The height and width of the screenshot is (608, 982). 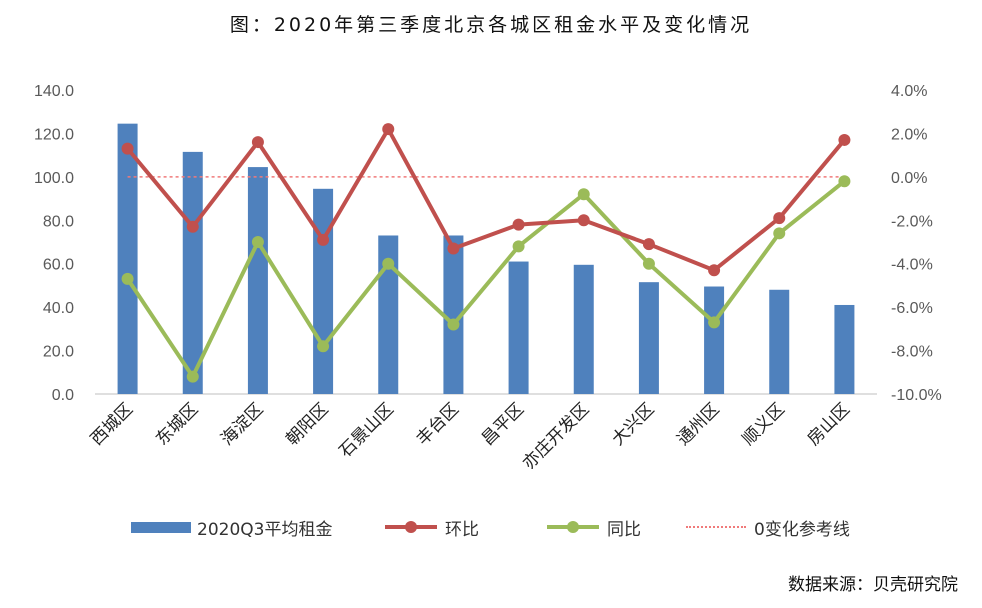 What do you see at coordinates (829, 424) in the screenshot?
I see `x-tick-label: 房山区` at bounding box center [829, 424].